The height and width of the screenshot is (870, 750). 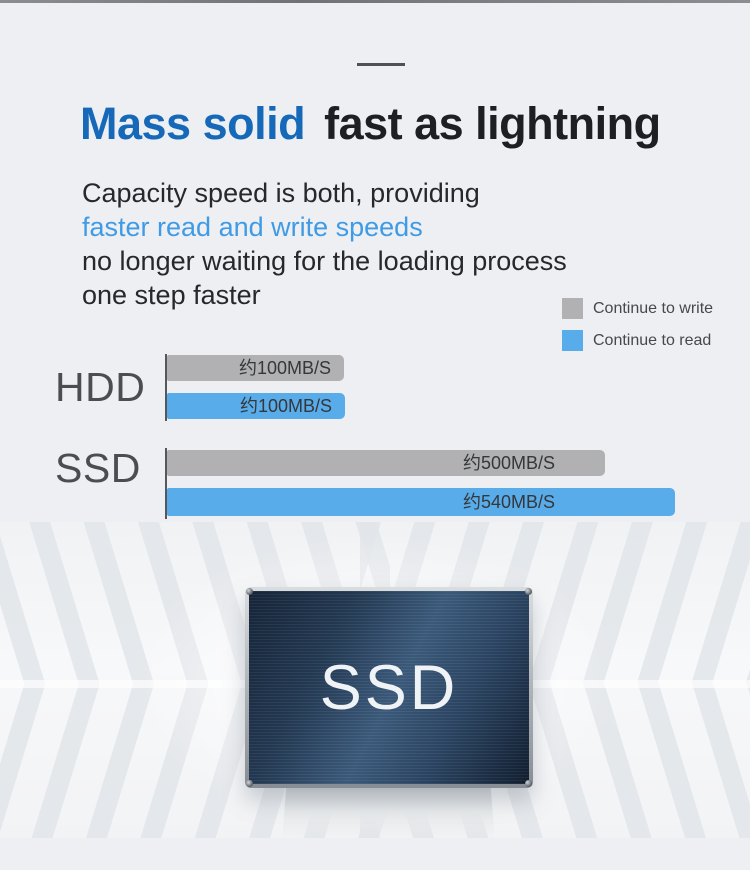 I want to click on bar-hdd-read-value: 约100MB/S, so click(x=285, y=406).